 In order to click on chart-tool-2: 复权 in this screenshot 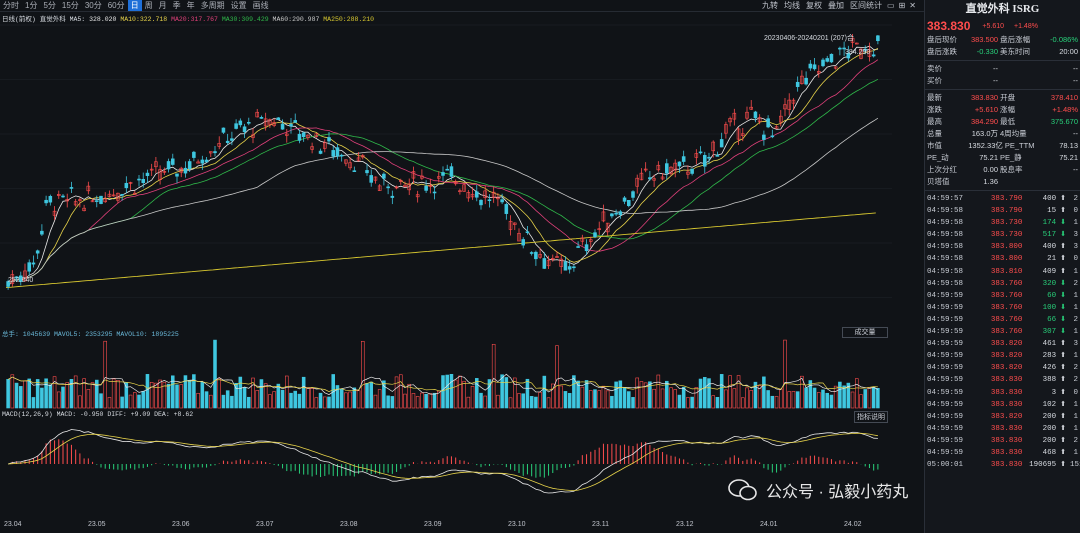, I will do `click(814, 5)`.